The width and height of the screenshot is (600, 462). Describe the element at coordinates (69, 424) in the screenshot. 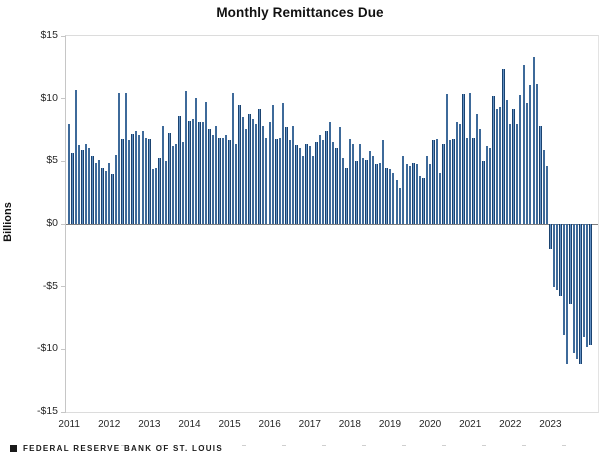

I see `x-tick-label-2011: 2011` at that location.